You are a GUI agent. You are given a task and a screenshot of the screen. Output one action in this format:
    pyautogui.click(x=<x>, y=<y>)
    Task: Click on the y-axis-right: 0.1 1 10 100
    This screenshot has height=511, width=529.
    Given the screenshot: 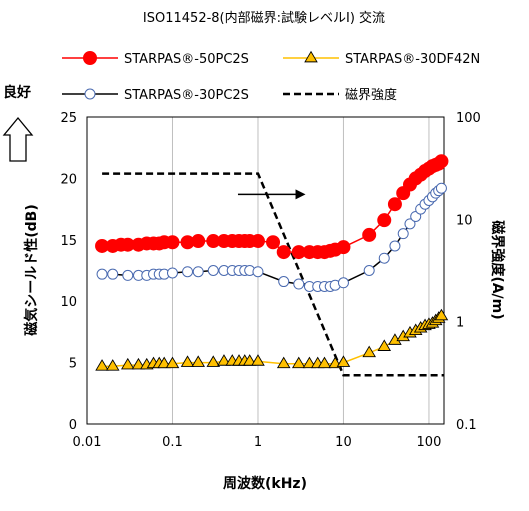 What is the action you would take?
    pyautogui.click(x=468, y=272)
    